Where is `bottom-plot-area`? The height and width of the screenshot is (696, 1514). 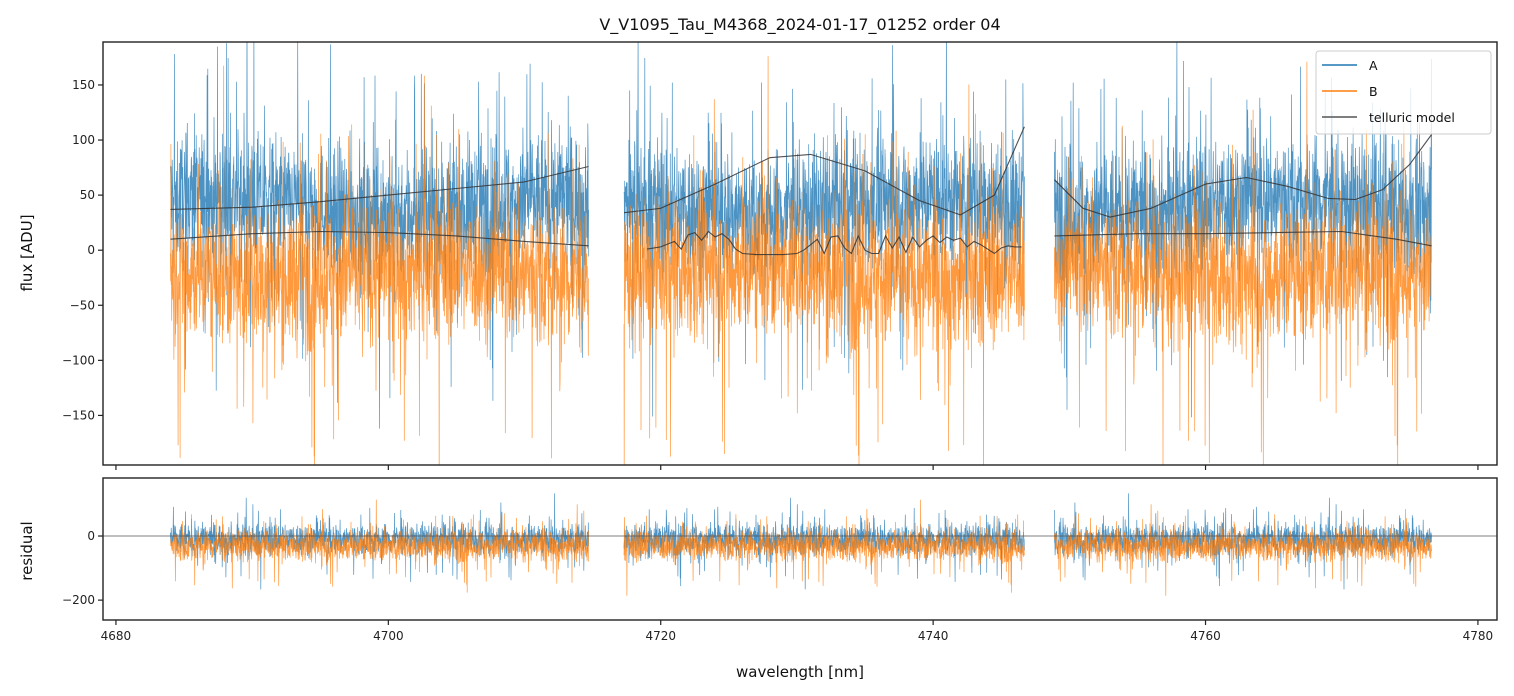
bottom-plot-area is located at coordinates (800, 544).